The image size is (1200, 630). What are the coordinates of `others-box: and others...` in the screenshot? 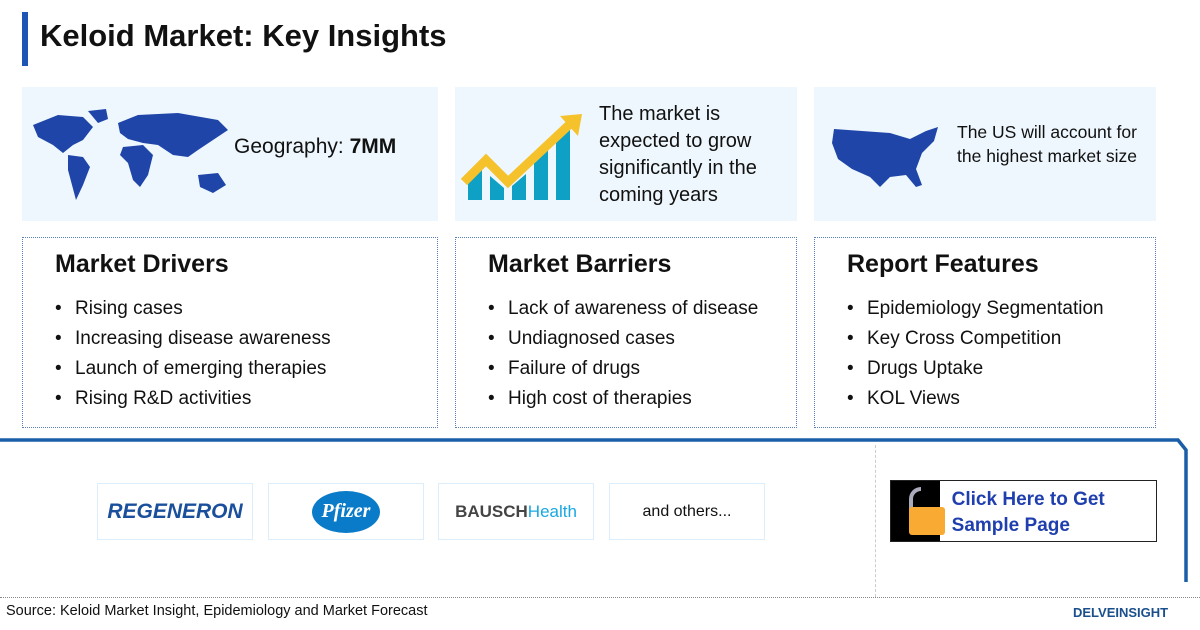 It's located at (687, 511).